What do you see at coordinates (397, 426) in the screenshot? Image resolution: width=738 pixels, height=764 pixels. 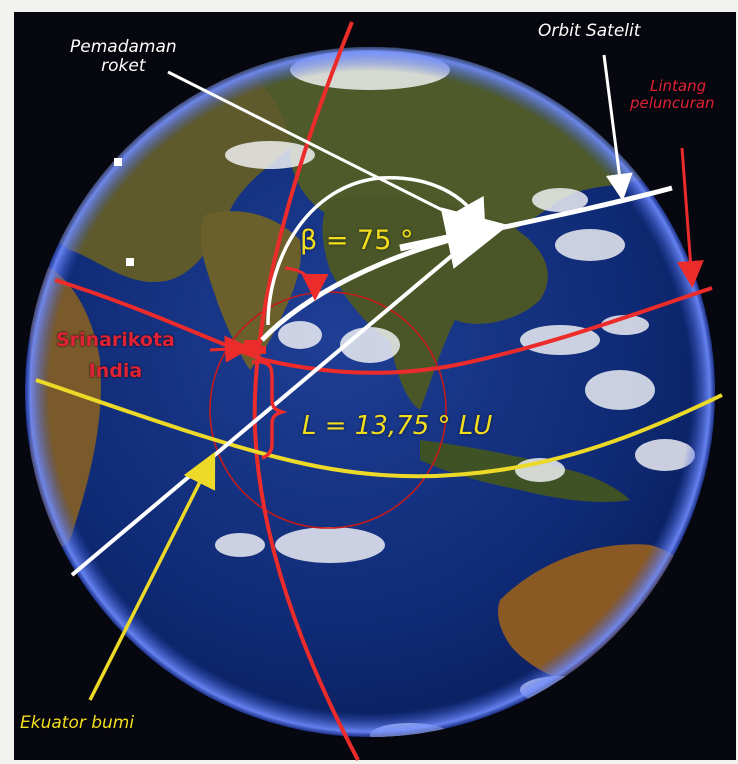 I see `latitude-value-label: L = 13,75 ° LU` at bounding box center [397, 426].